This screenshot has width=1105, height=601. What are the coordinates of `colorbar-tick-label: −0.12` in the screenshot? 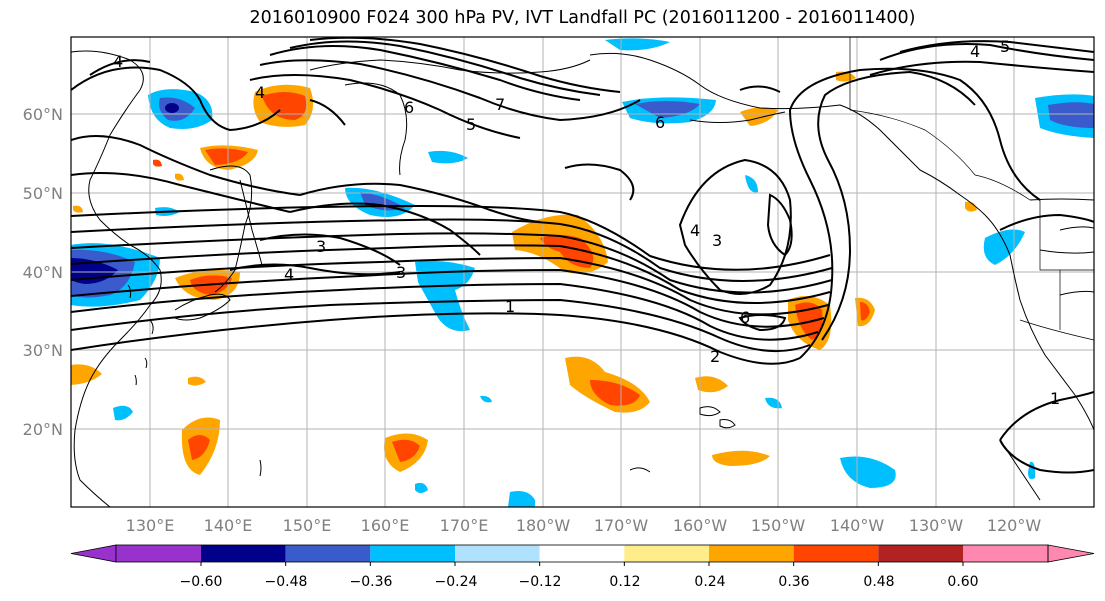 It's located at (540, 582).